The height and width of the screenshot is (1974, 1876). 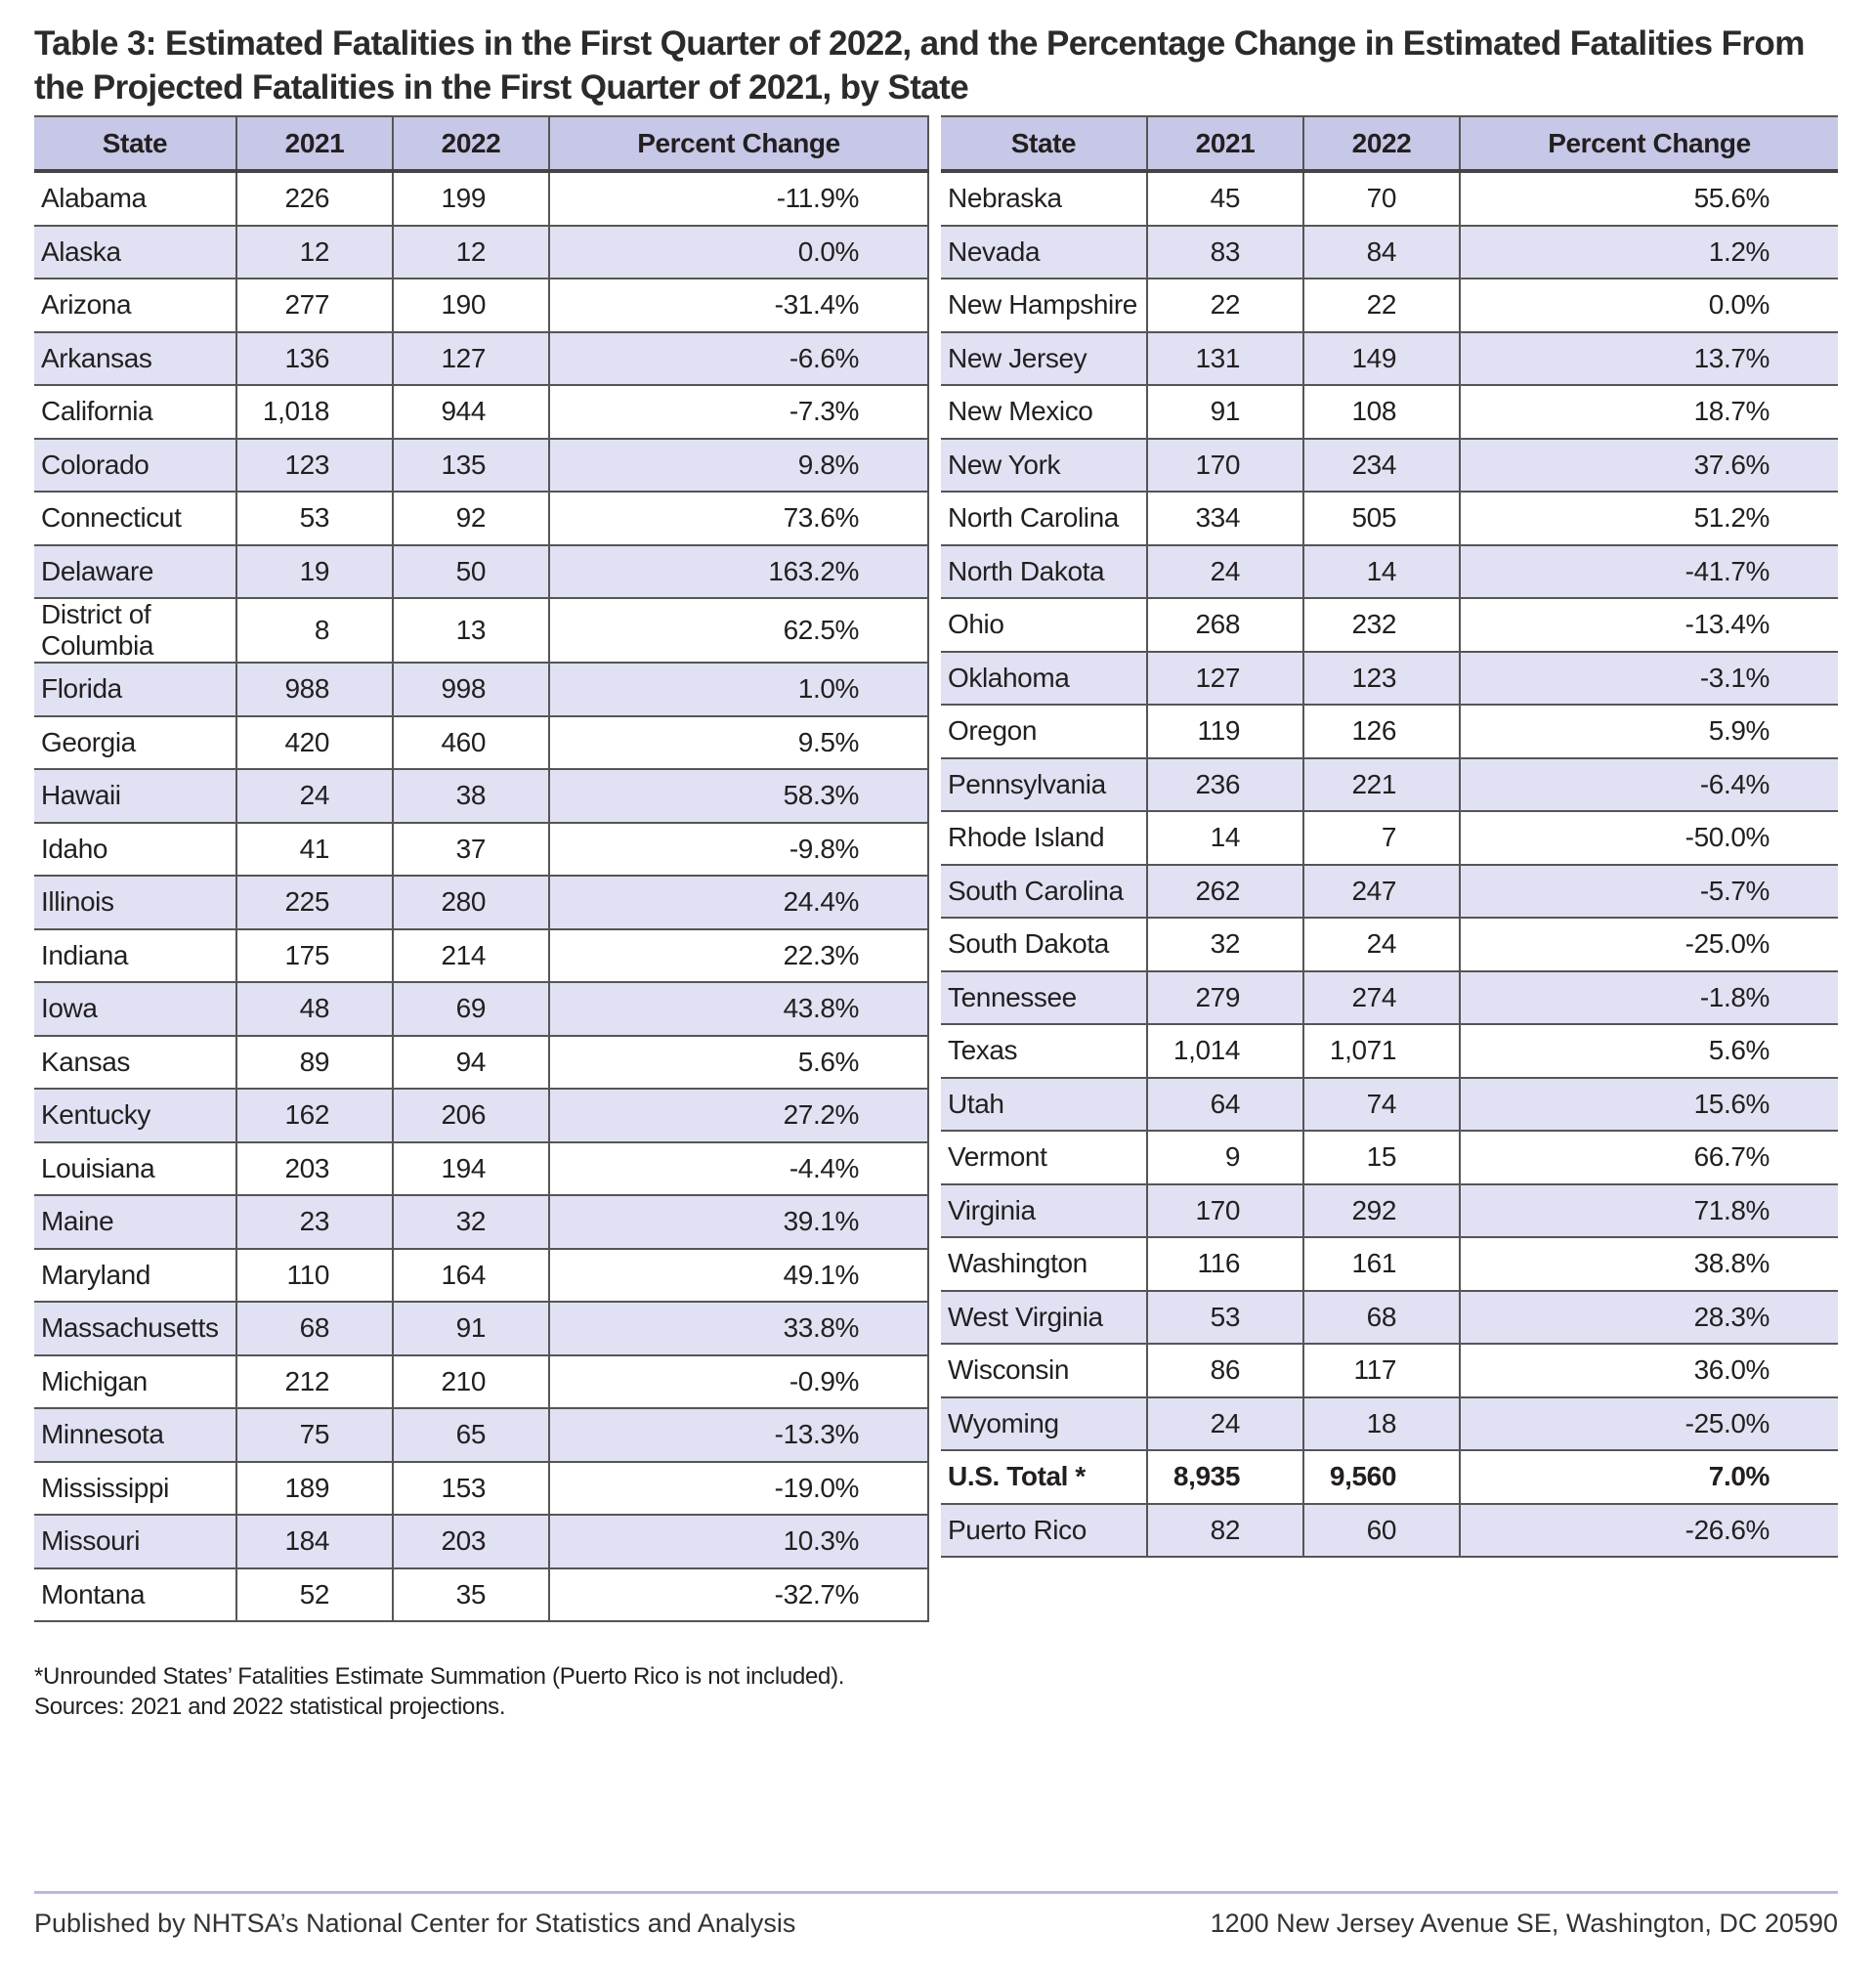 What do you see at coordinates (1225, 1158) in the screenshot?
I see `cell-fatalities-2021: 9` at bounding box center [1225, 1158].